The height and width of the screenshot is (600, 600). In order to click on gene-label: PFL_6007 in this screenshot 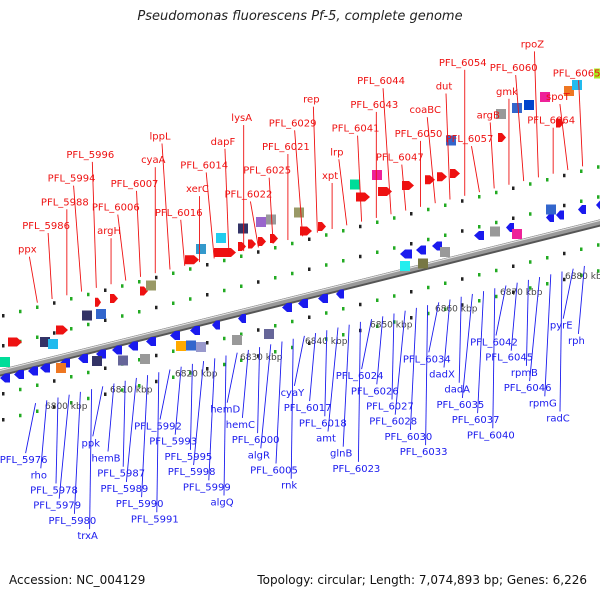, I will do `click(135, 184)`.